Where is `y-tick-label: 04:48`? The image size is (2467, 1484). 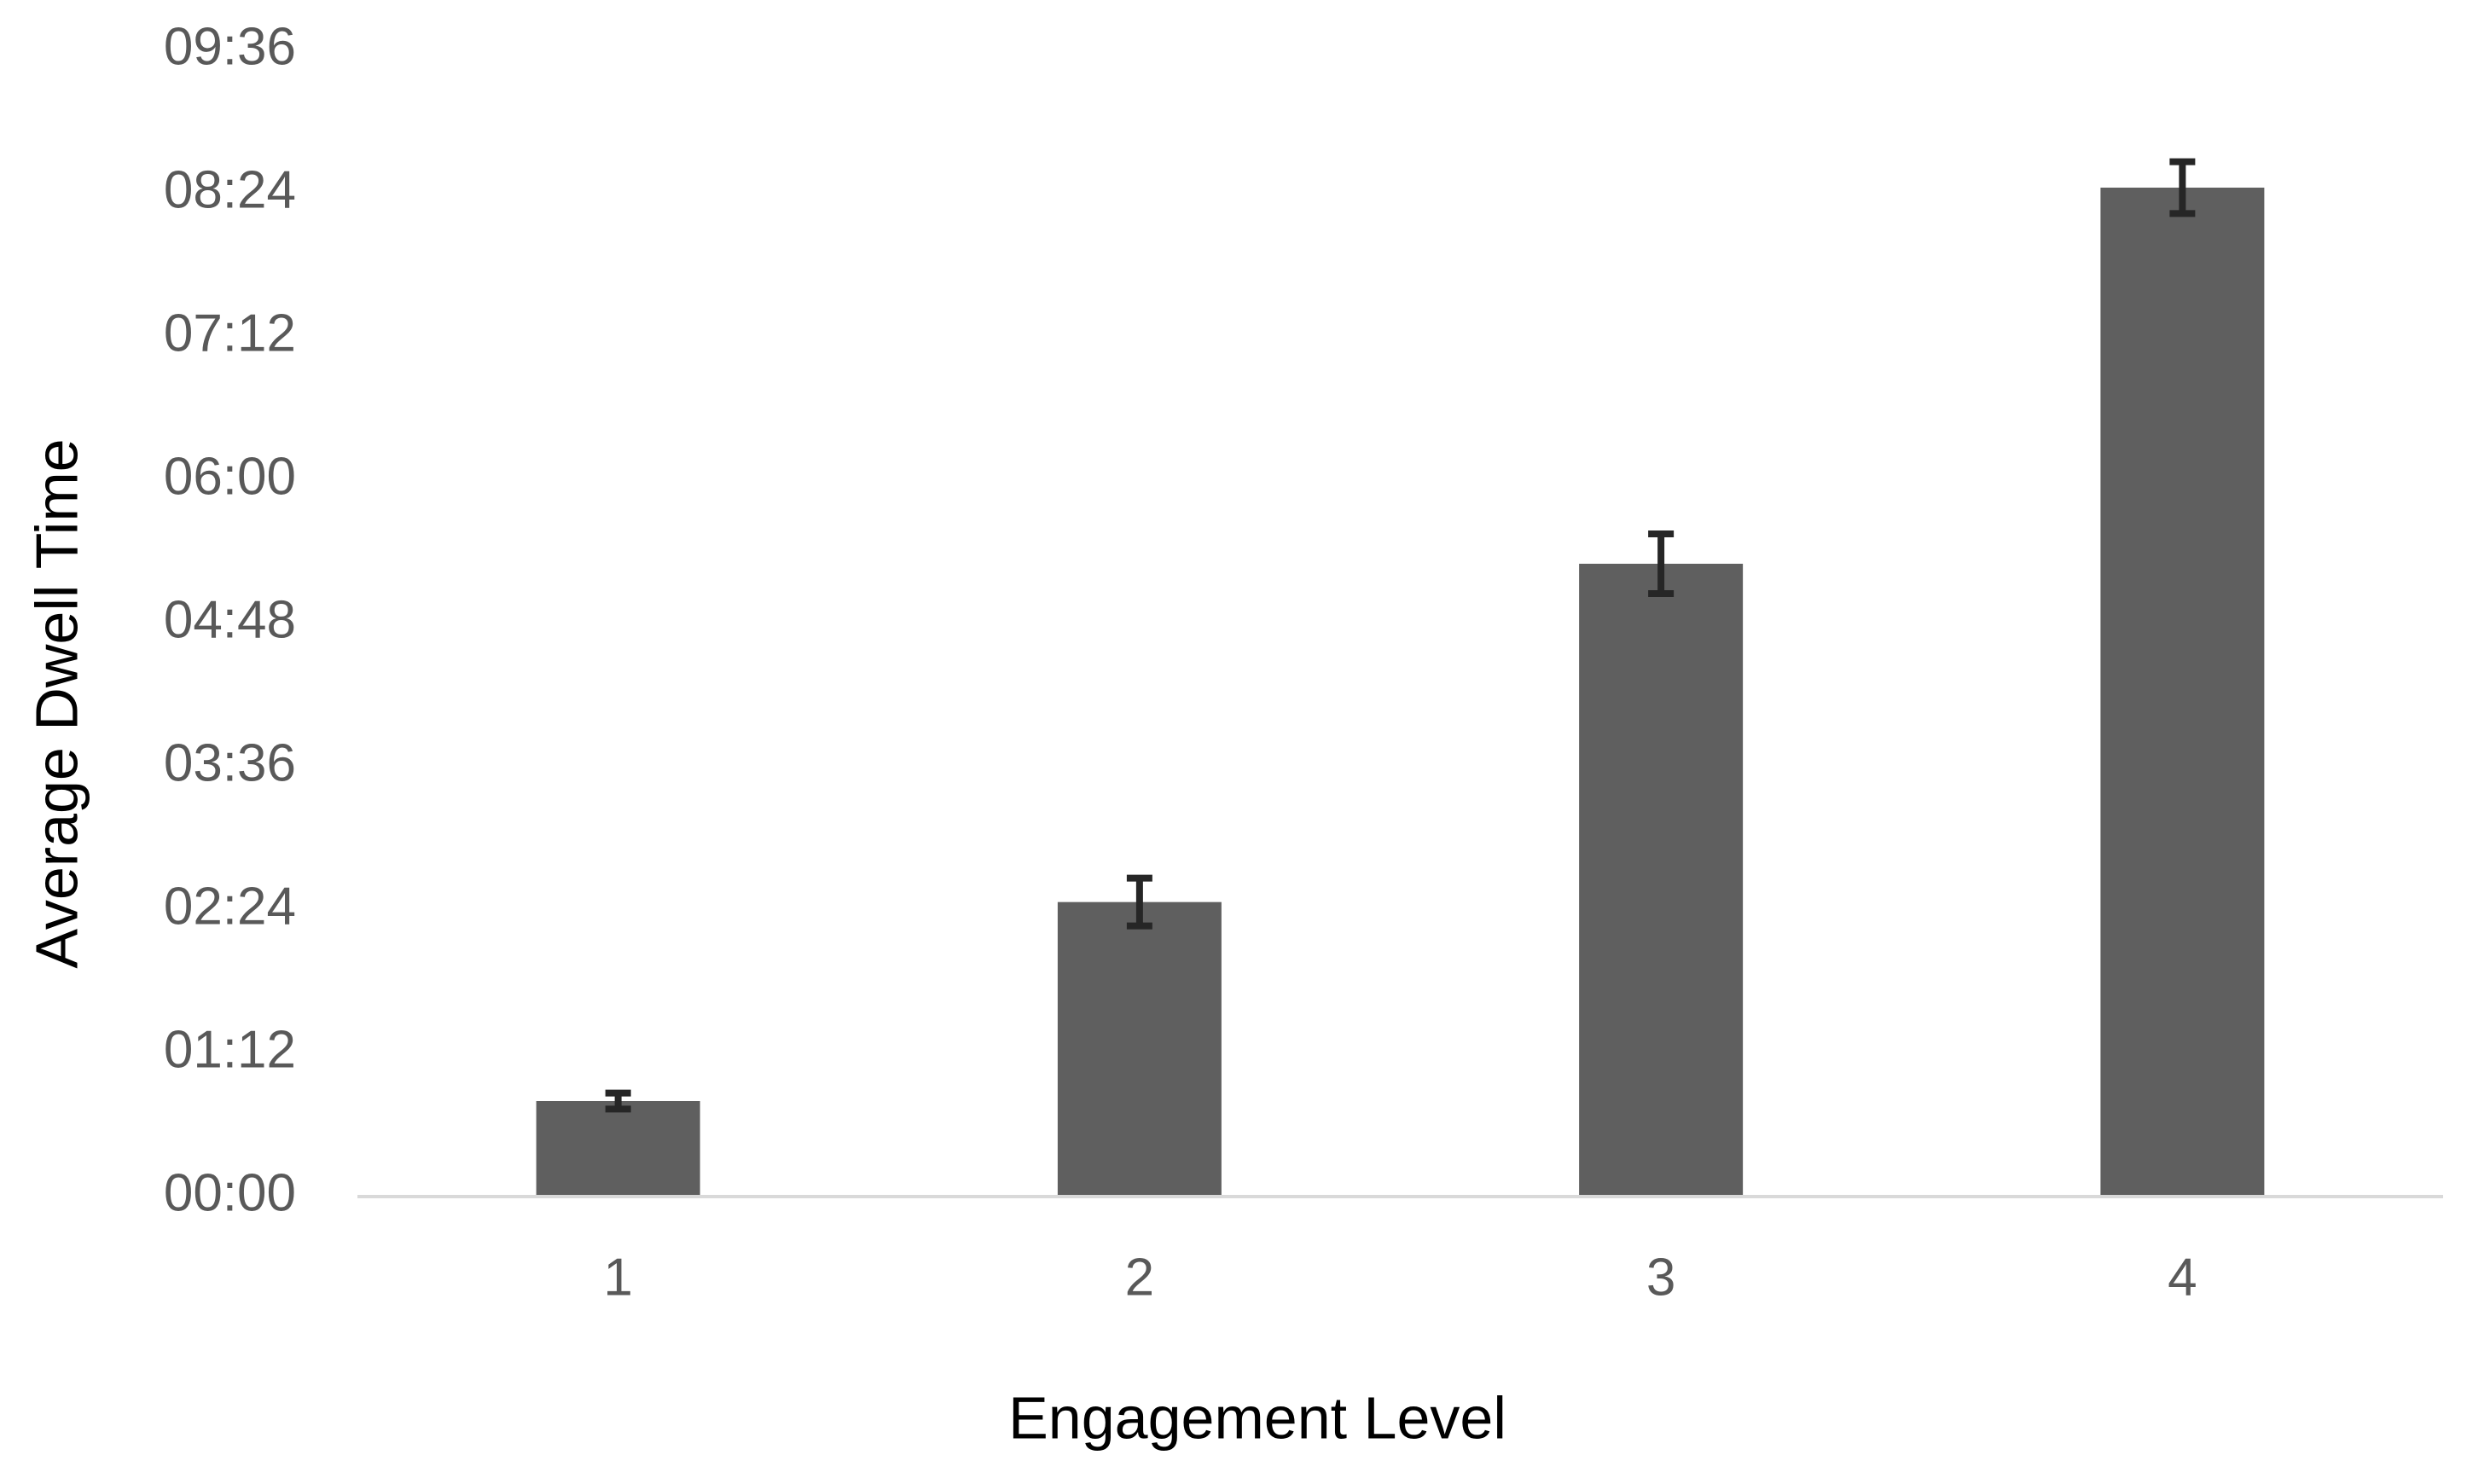
y-tick-label: 04:48 is located at coordinates (230, 619).